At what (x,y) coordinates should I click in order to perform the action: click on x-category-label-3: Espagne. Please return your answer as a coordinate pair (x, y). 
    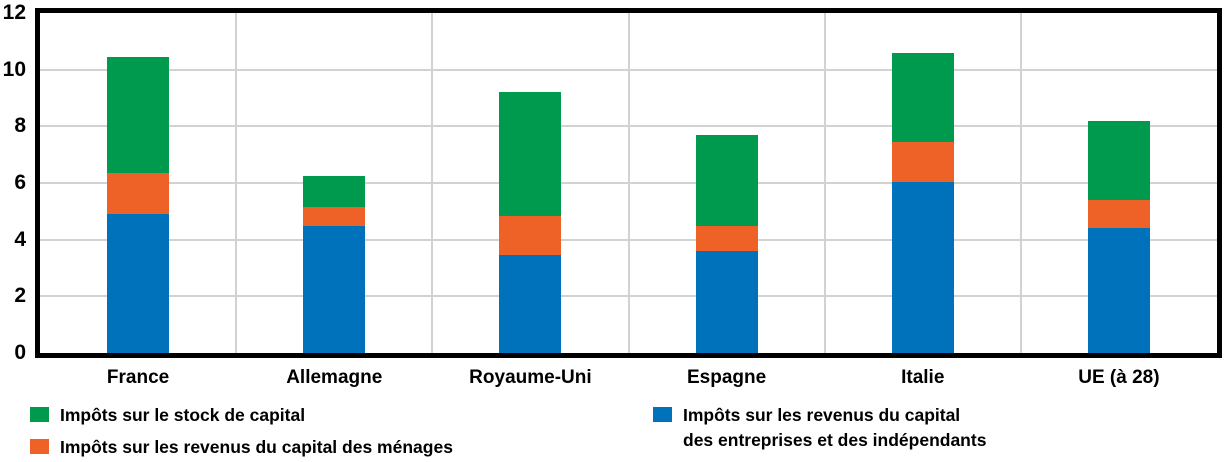
    Looking at the image, I should click on (726, 377).